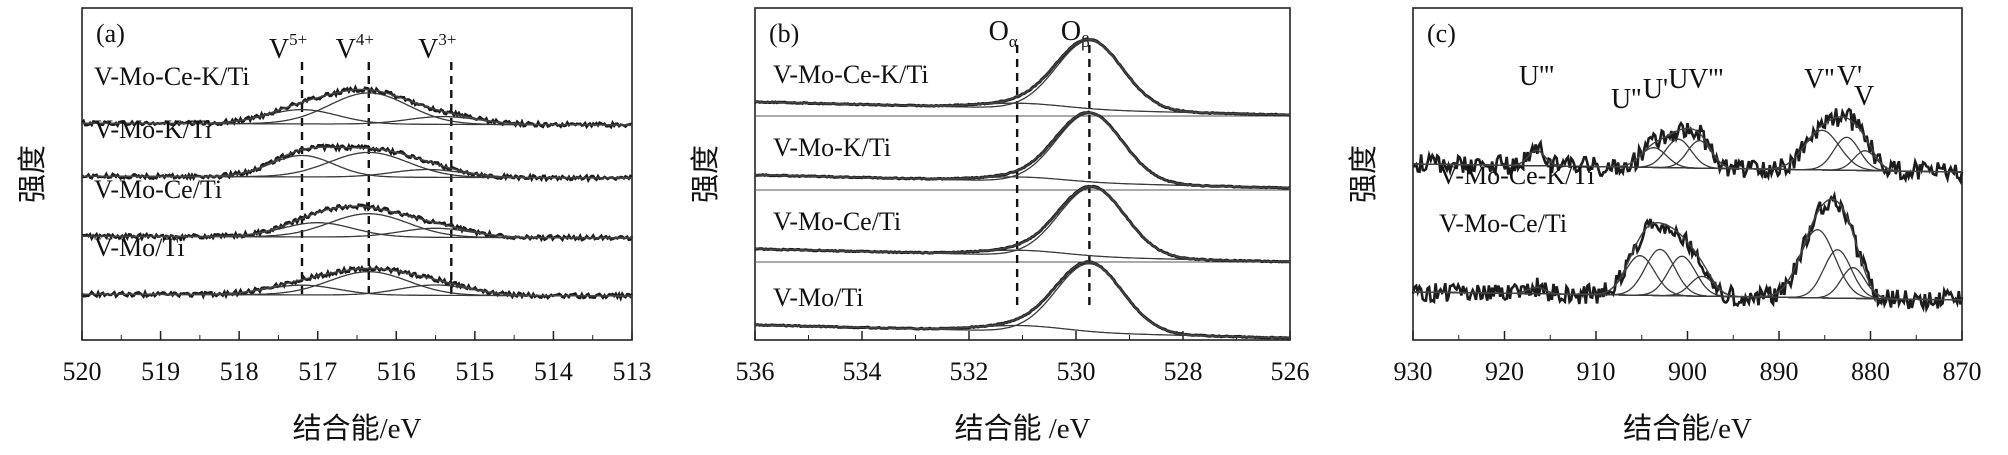 The image size is (2008, 455). What do you see at coordinates (1864, 96) in the screenshot?
I see `peak-label-v: V` at bounding box center [1864, 96].